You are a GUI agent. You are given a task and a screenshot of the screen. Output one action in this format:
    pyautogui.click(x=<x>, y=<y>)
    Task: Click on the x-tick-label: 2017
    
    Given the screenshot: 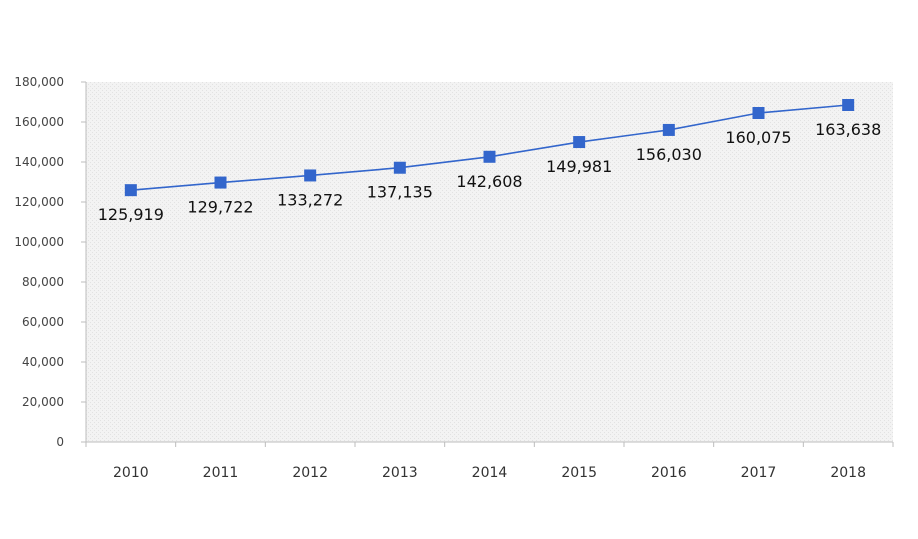 What is the action you would take?
    pyautogui.click(x=759, y=473)
    